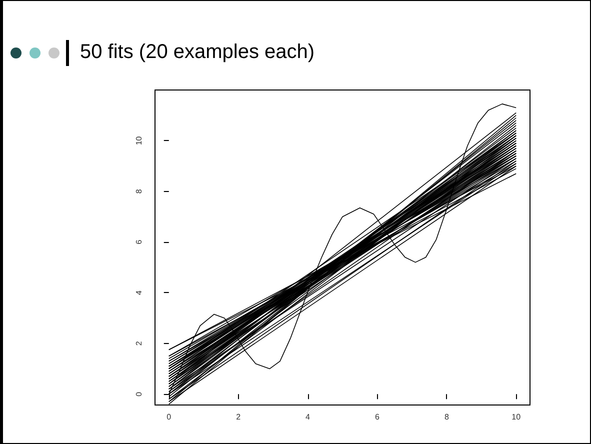  What do you see at coordinates (239, 417) in the screenshot?
I see `x-tick-label: 2` at bounding box center [239, 417].